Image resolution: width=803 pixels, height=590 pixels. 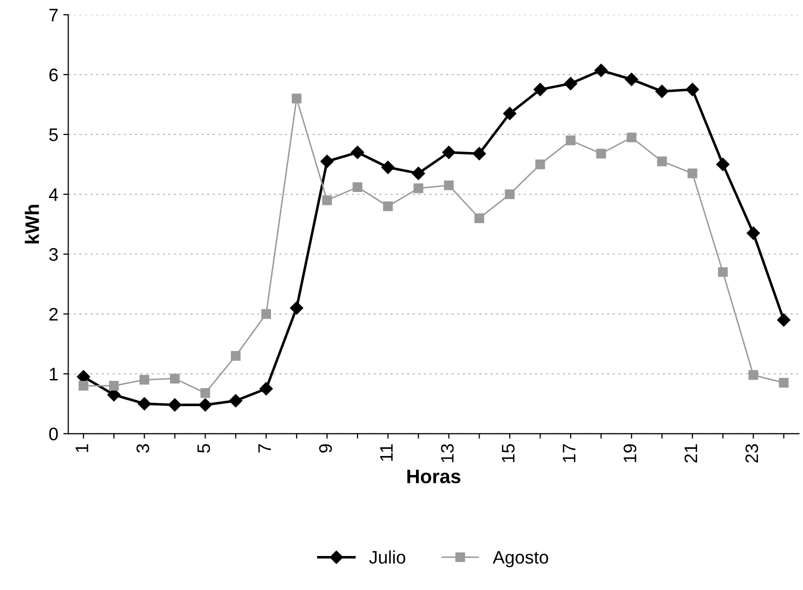 I want to click on y-tick-label: 4, so click(x=53, y=194).